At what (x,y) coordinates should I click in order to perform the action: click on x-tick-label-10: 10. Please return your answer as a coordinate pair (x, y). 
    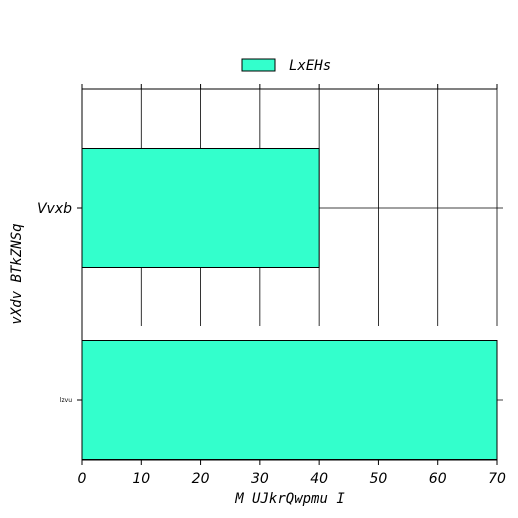
    Looking at the image, I should click on (141, 479).